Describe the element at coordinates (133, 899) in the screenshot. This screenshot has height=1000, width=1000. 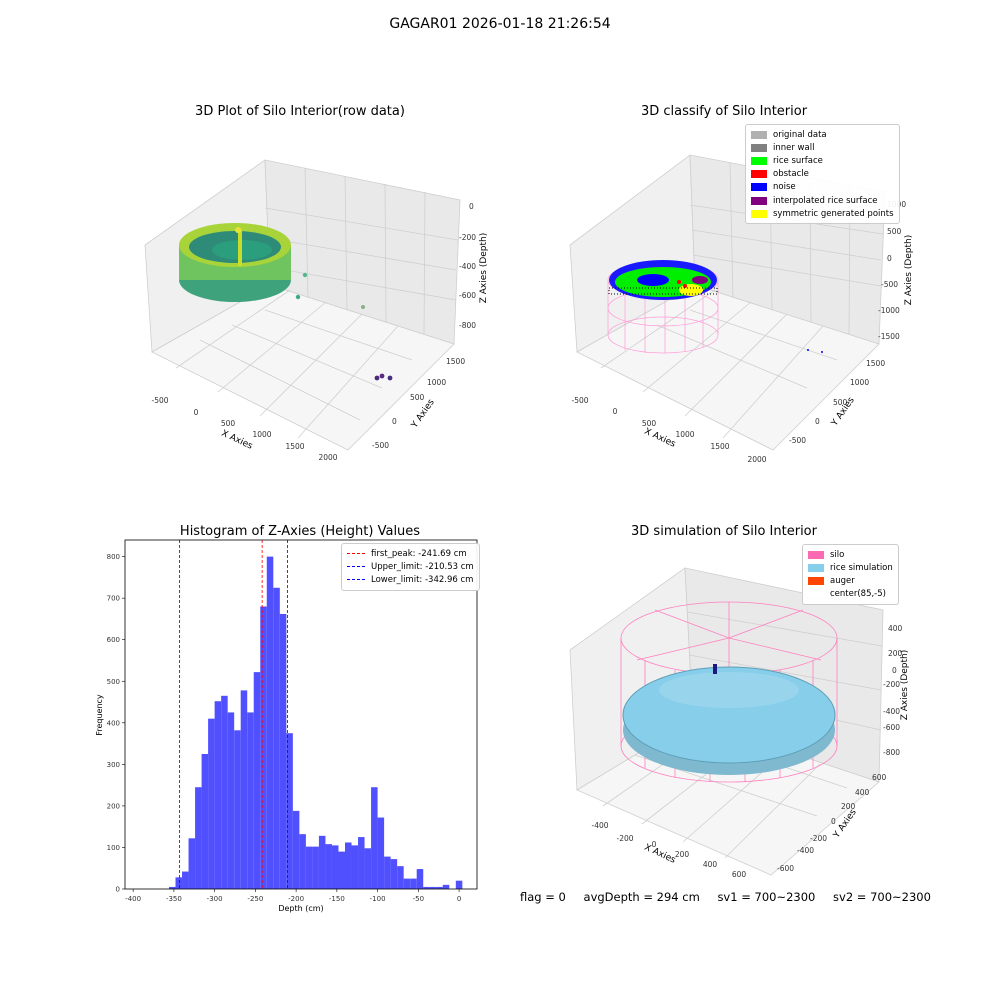
I see `x-tick-label: -400` at that location.